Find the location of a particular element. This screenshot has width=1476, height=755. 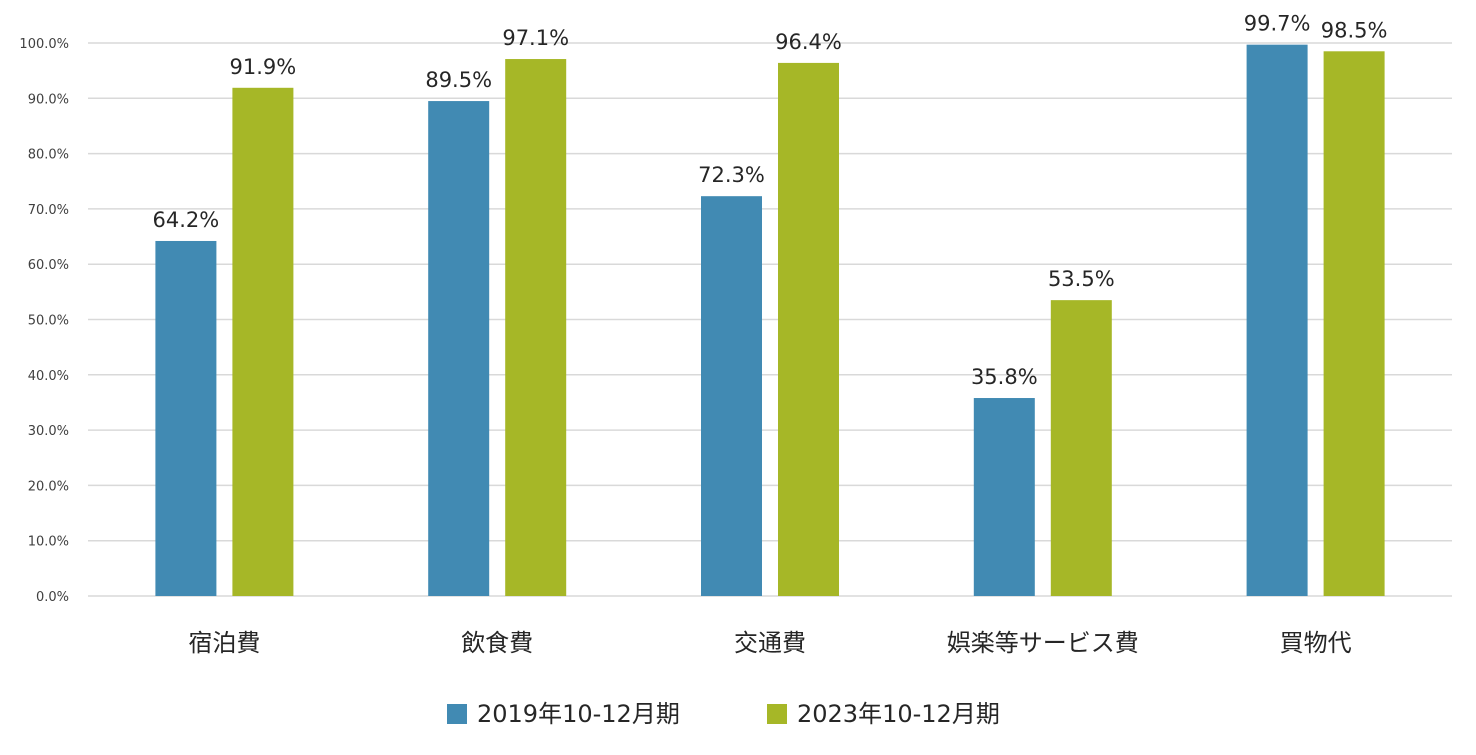

y-tick-label: 70.0% is located at coordinates (48, 210).